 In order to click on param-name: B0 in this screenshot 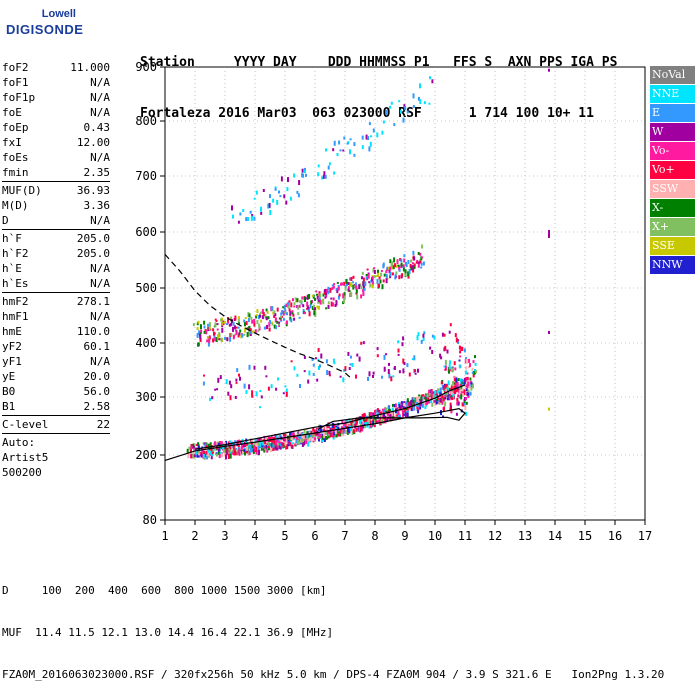, I will do `click(9, 391)`.